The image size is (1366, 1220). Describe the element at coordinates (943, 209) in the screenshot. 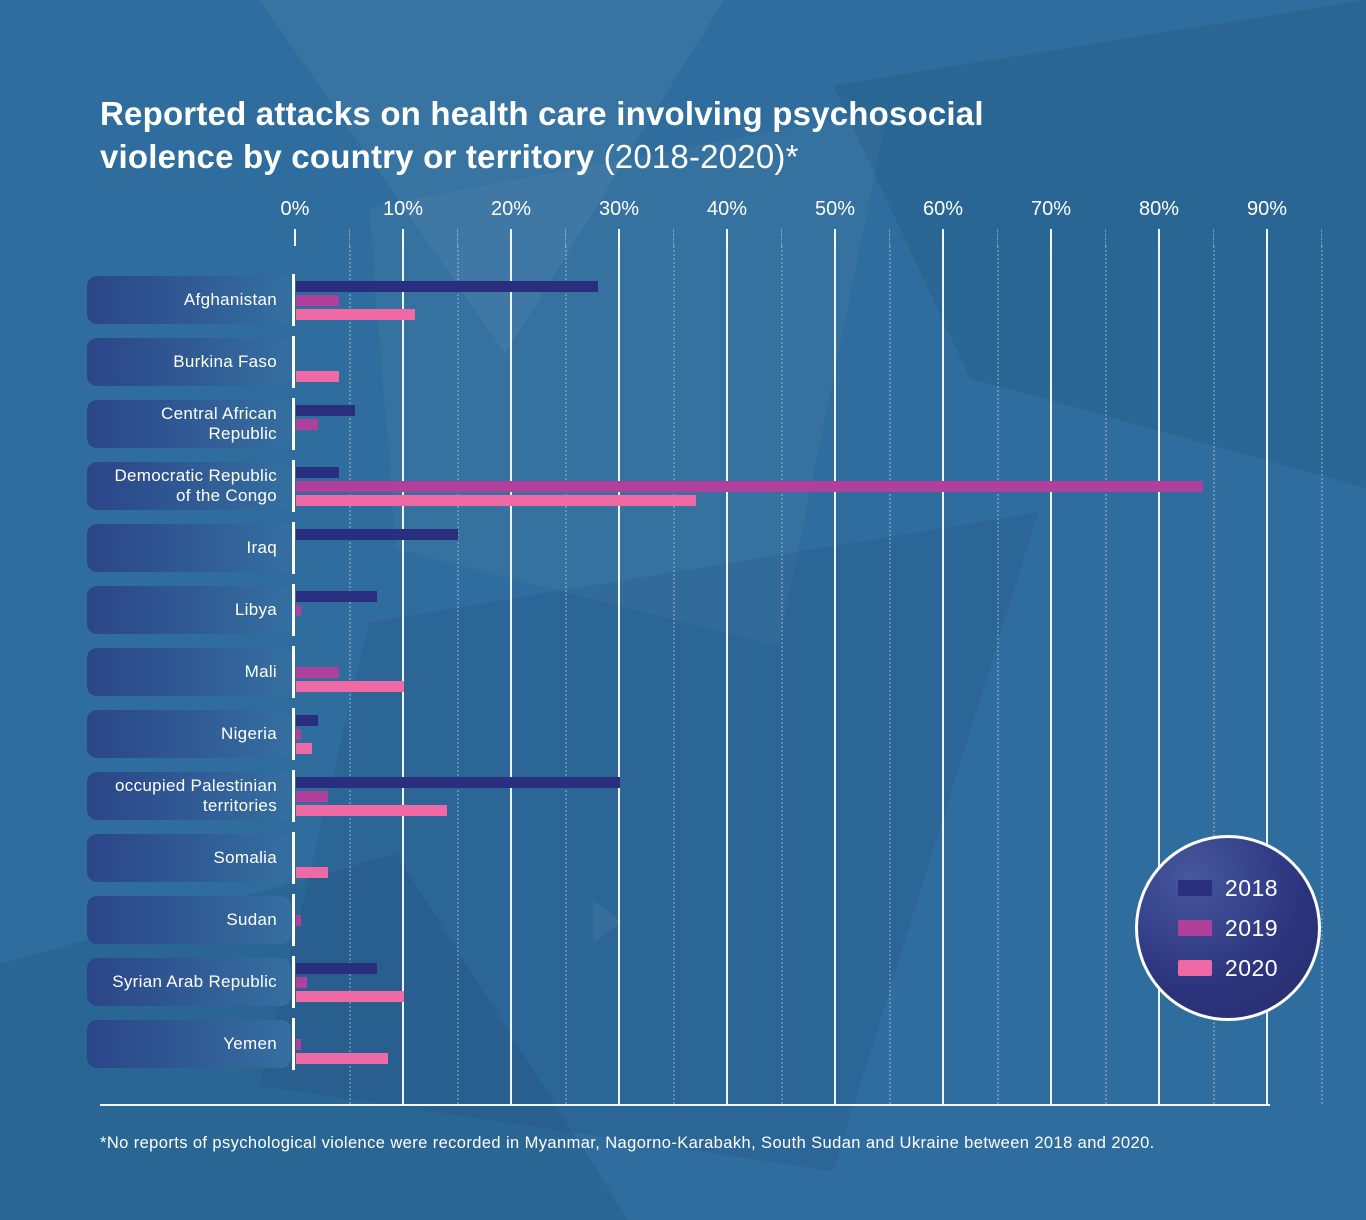

I see `x-axis-label: 60%` at that location.